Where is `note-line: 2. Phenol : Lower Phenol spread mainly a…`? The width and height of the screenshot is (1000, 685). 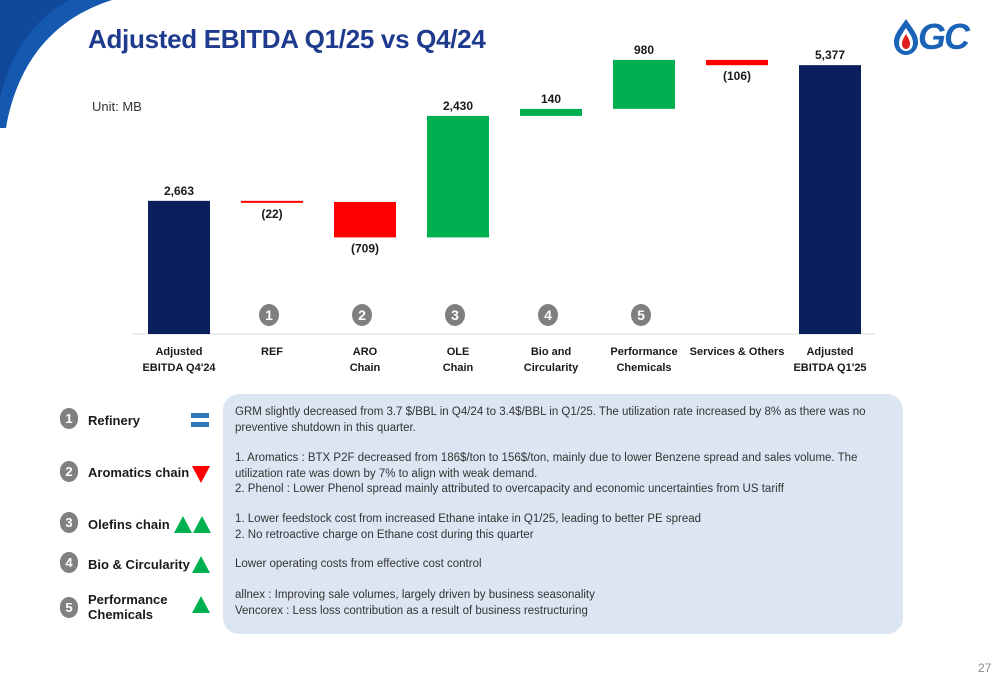 note-line: 2. Phenol : Lower Phenol spread mainly a… is located at coordinates (509, 489).